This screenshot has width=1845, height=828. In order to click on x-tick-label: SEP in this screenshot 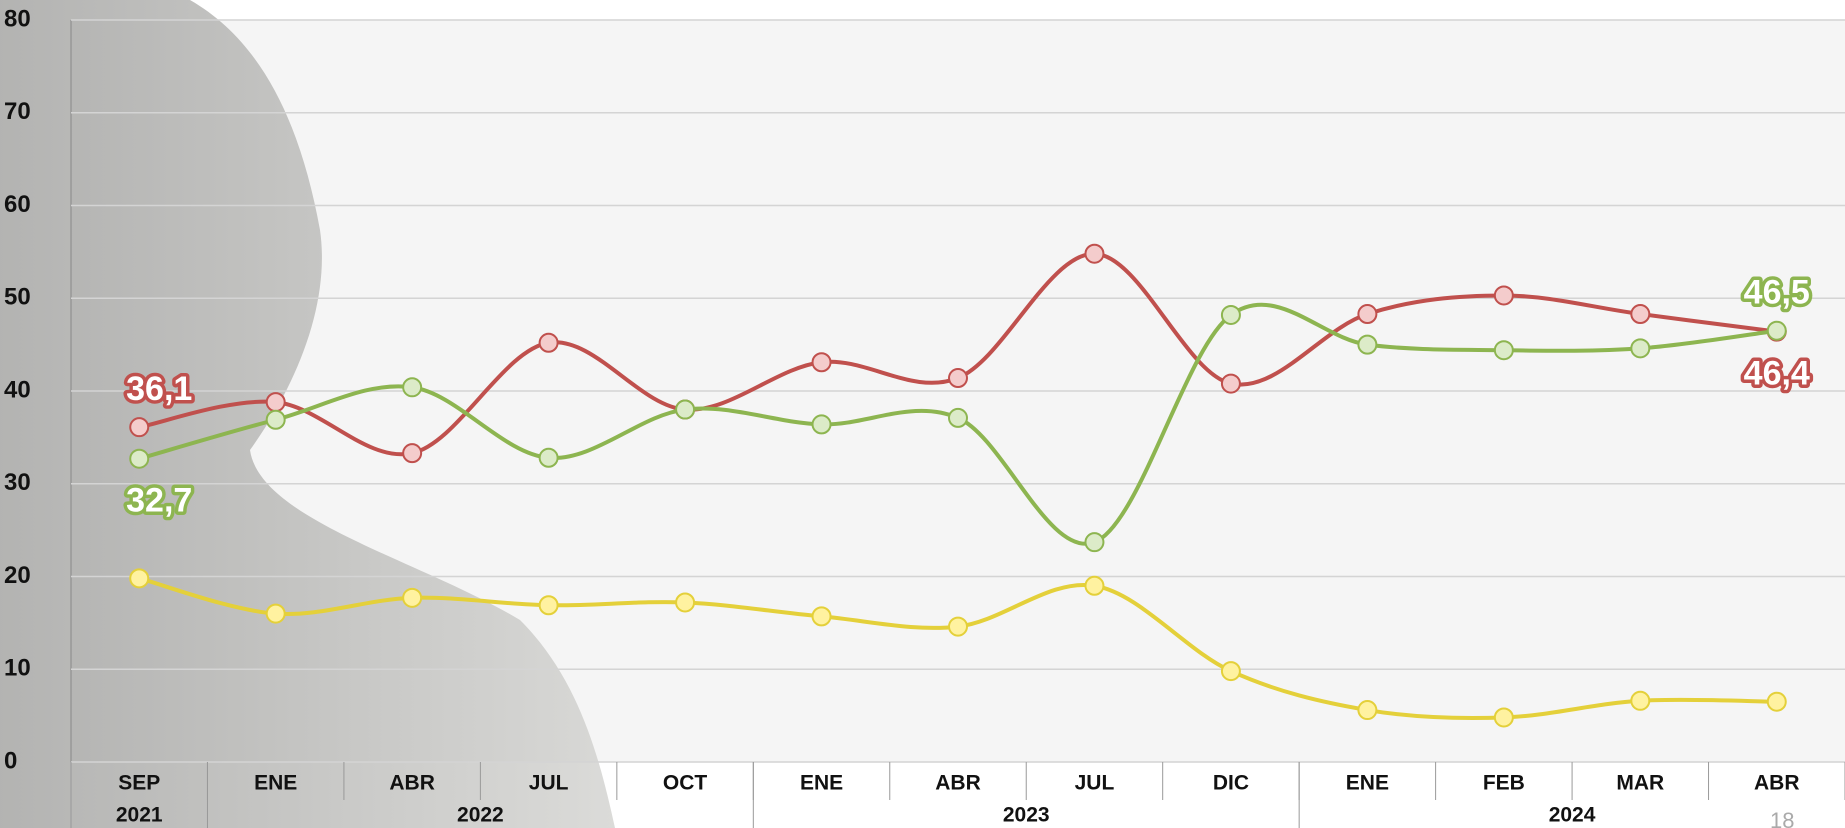, I will do `click(139, 783)`.